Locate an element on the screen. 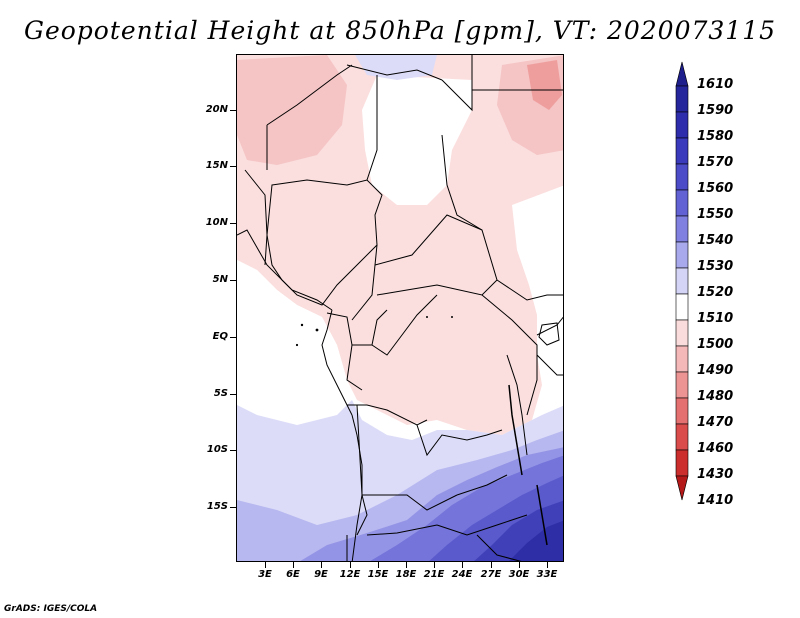  colorbar-label: 1590 is located at coordinates (715, 110).